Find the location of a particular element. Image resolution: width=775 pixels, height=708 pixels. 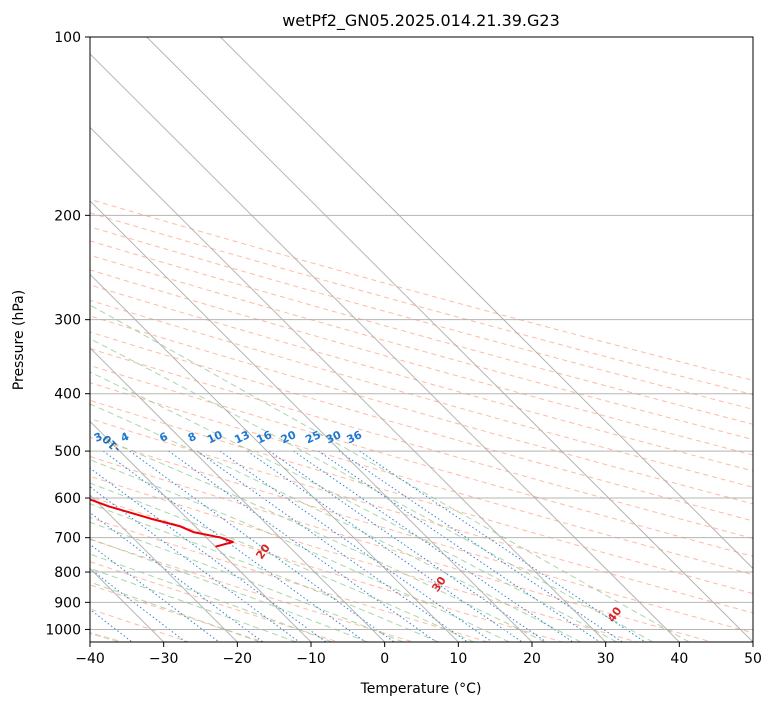

y-axis-label: Pressure (hPa) is located at coordinates (19, 340).